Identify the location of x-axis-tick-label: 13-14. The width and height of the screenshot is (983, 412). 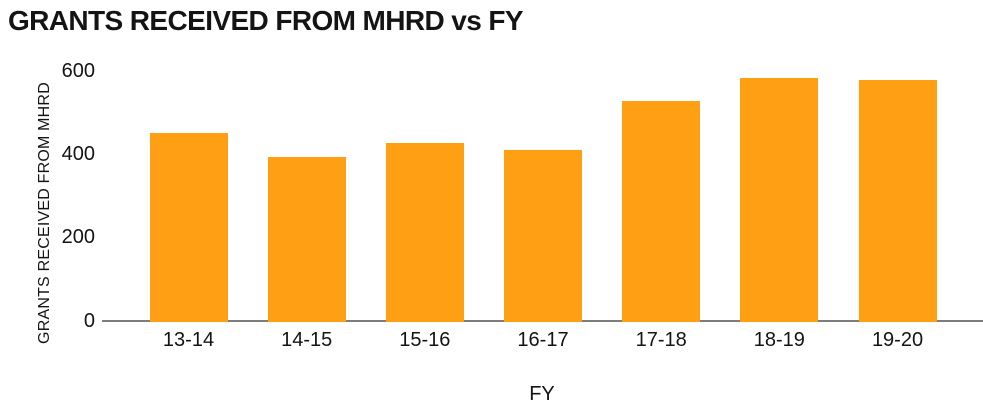
(188, 340).